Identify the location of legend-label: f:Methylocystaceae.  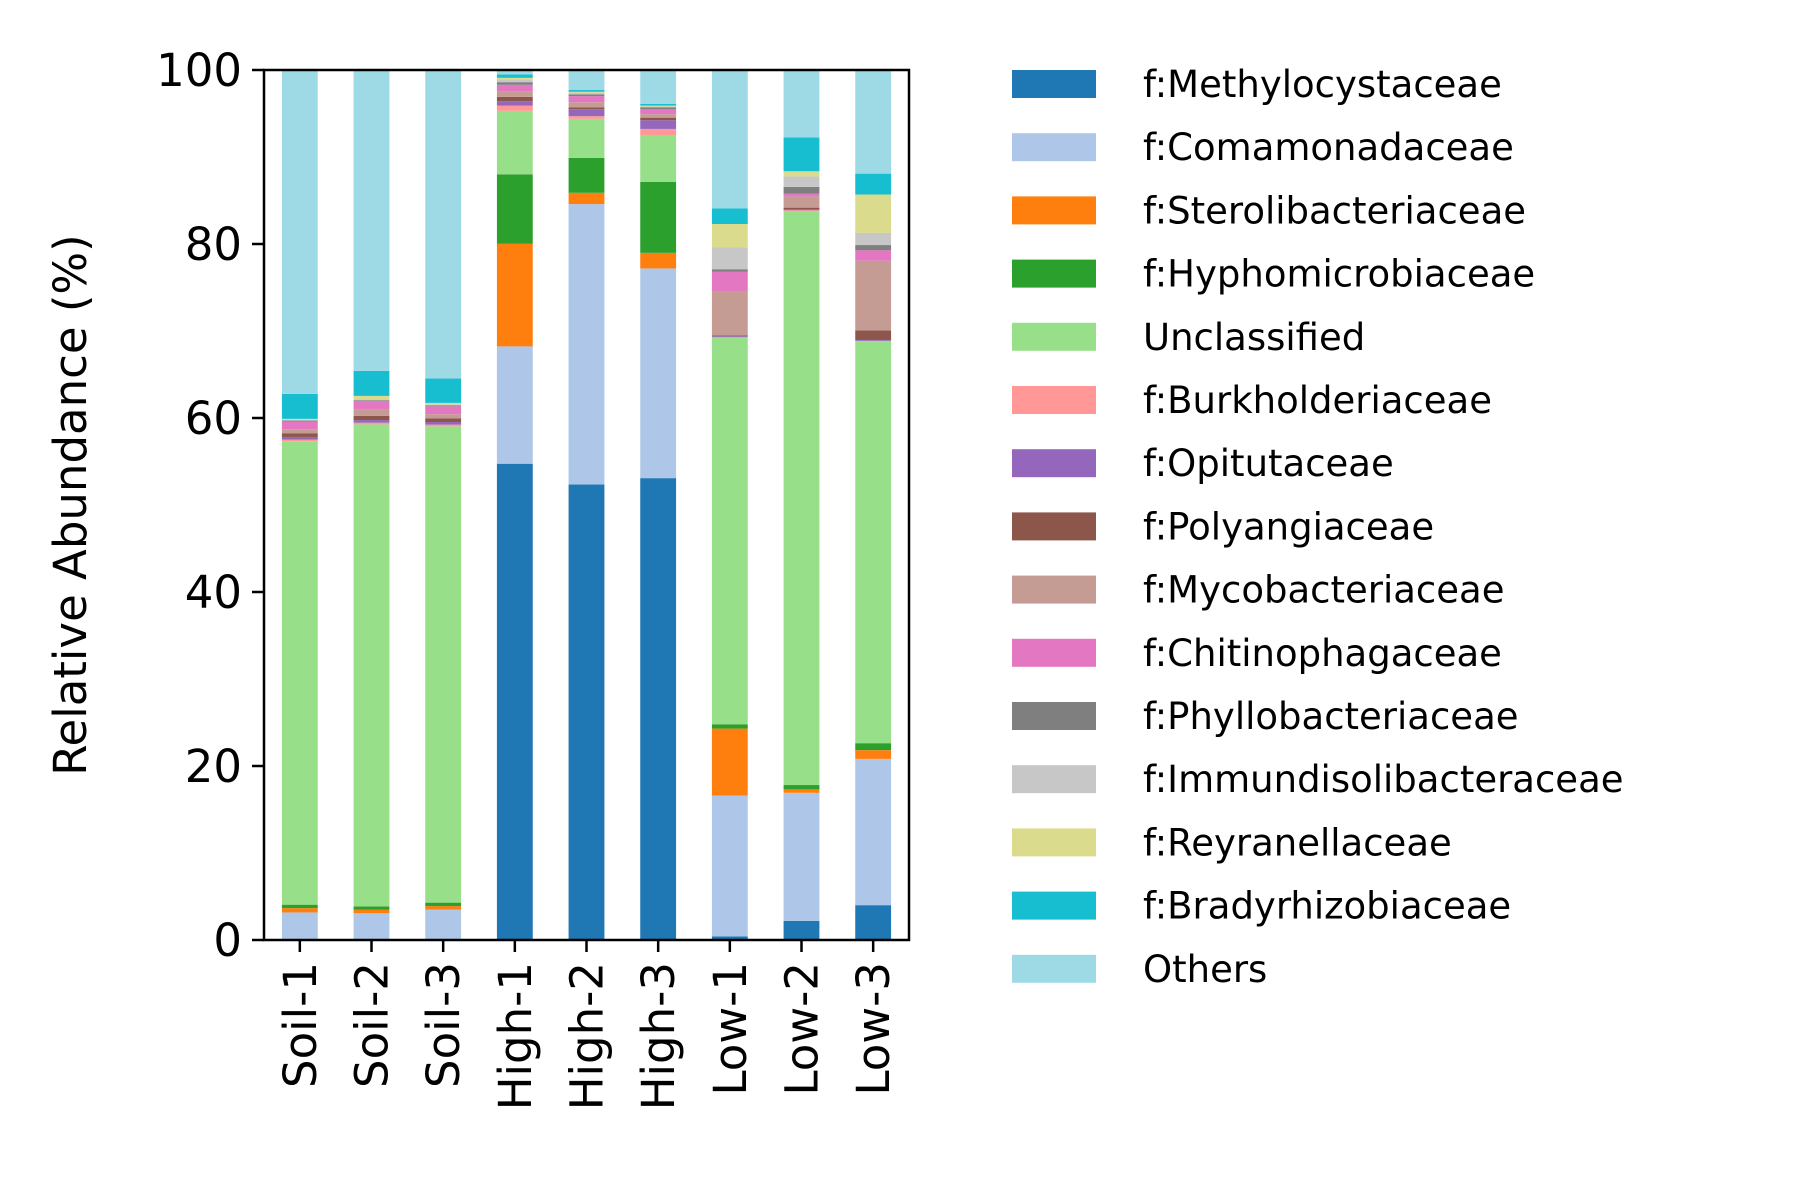
(1322, 84).